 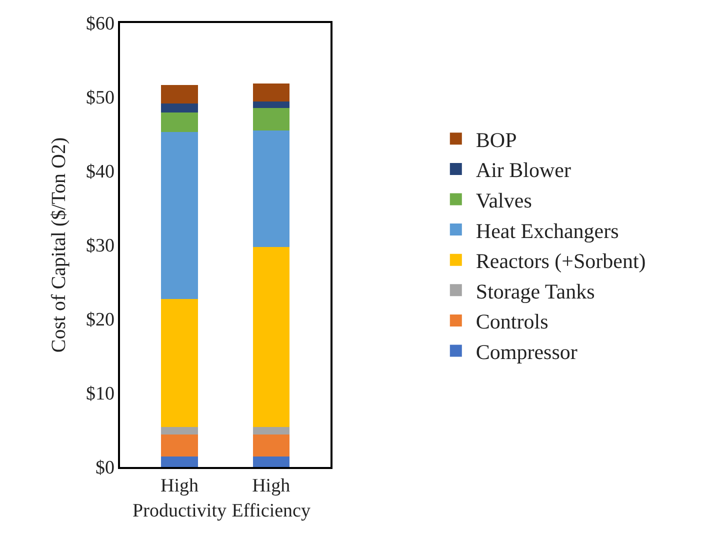 I want to click on legend-label: Heat Exchangers, so click(x=547, y=230).